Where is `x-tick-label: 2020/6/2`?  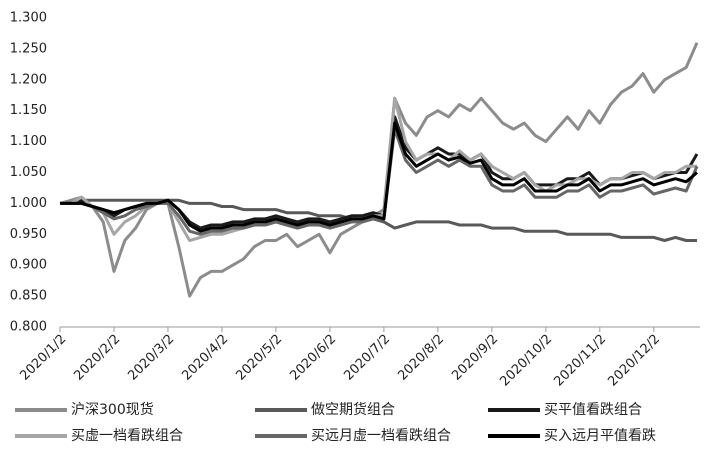 x-tick-label: 2020/6/2 is located at coordinates (313, 358).